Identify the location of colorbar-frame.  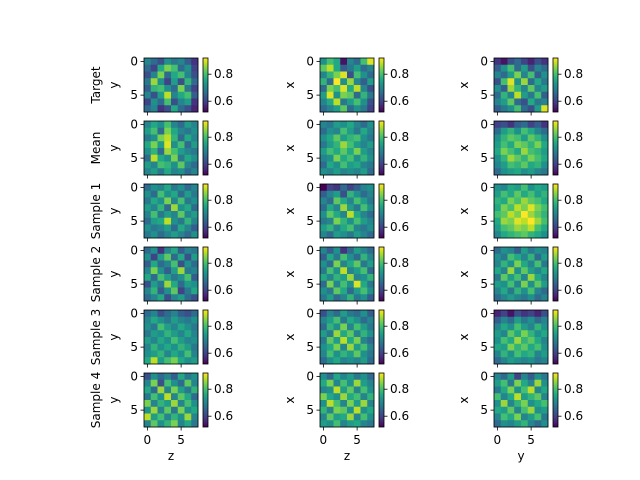
(381, 400).